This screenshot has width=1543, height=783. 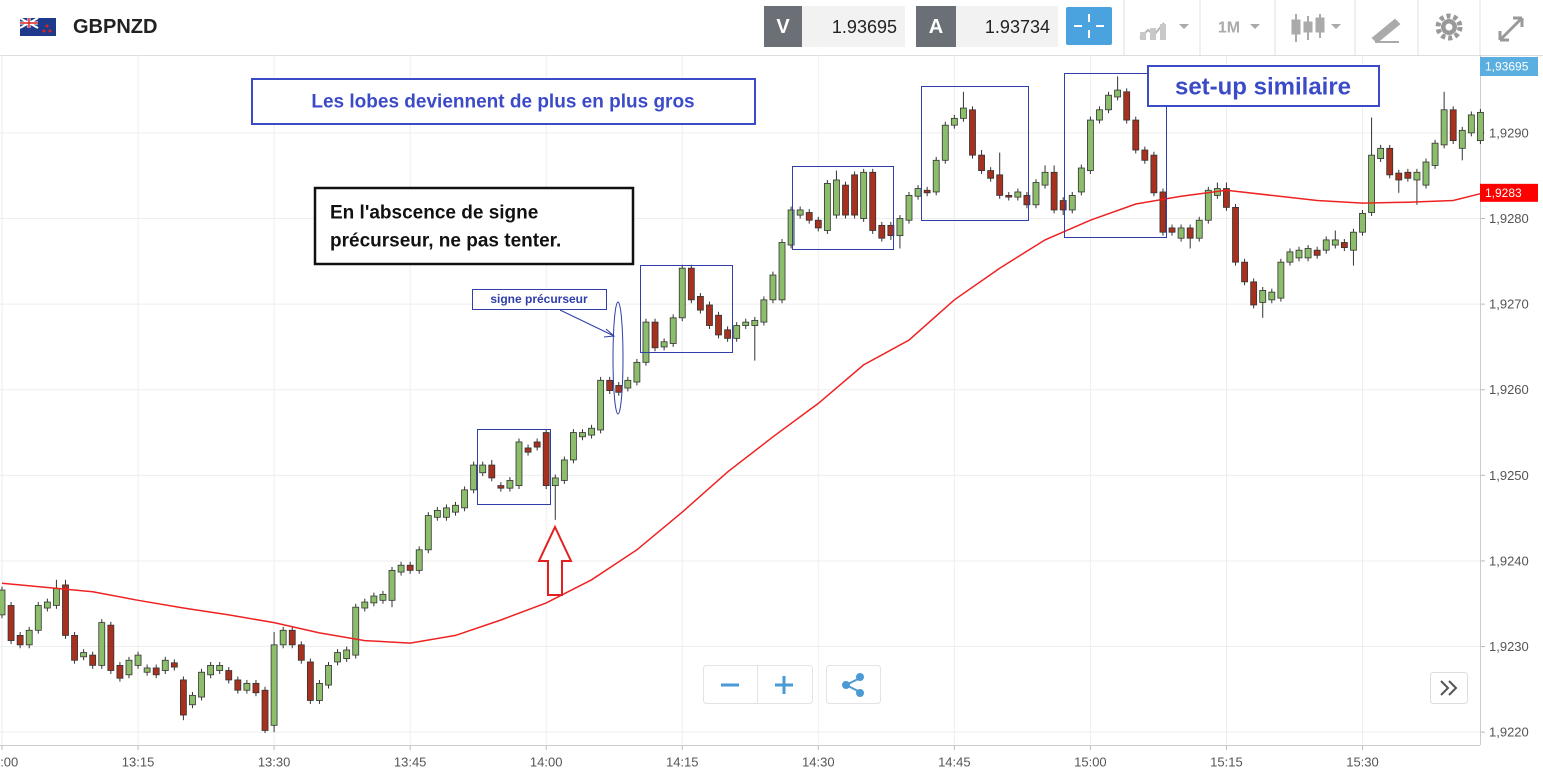 I want to click on toolbar-separators, so click(x=1302, y=27).